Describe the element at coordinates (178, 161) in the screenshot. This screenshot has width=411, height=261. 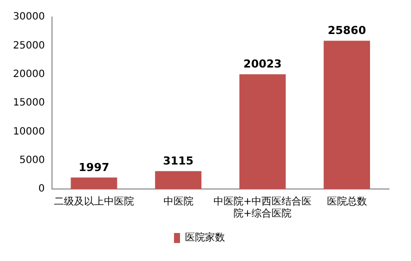
I see `data-label: 3115` at that location.